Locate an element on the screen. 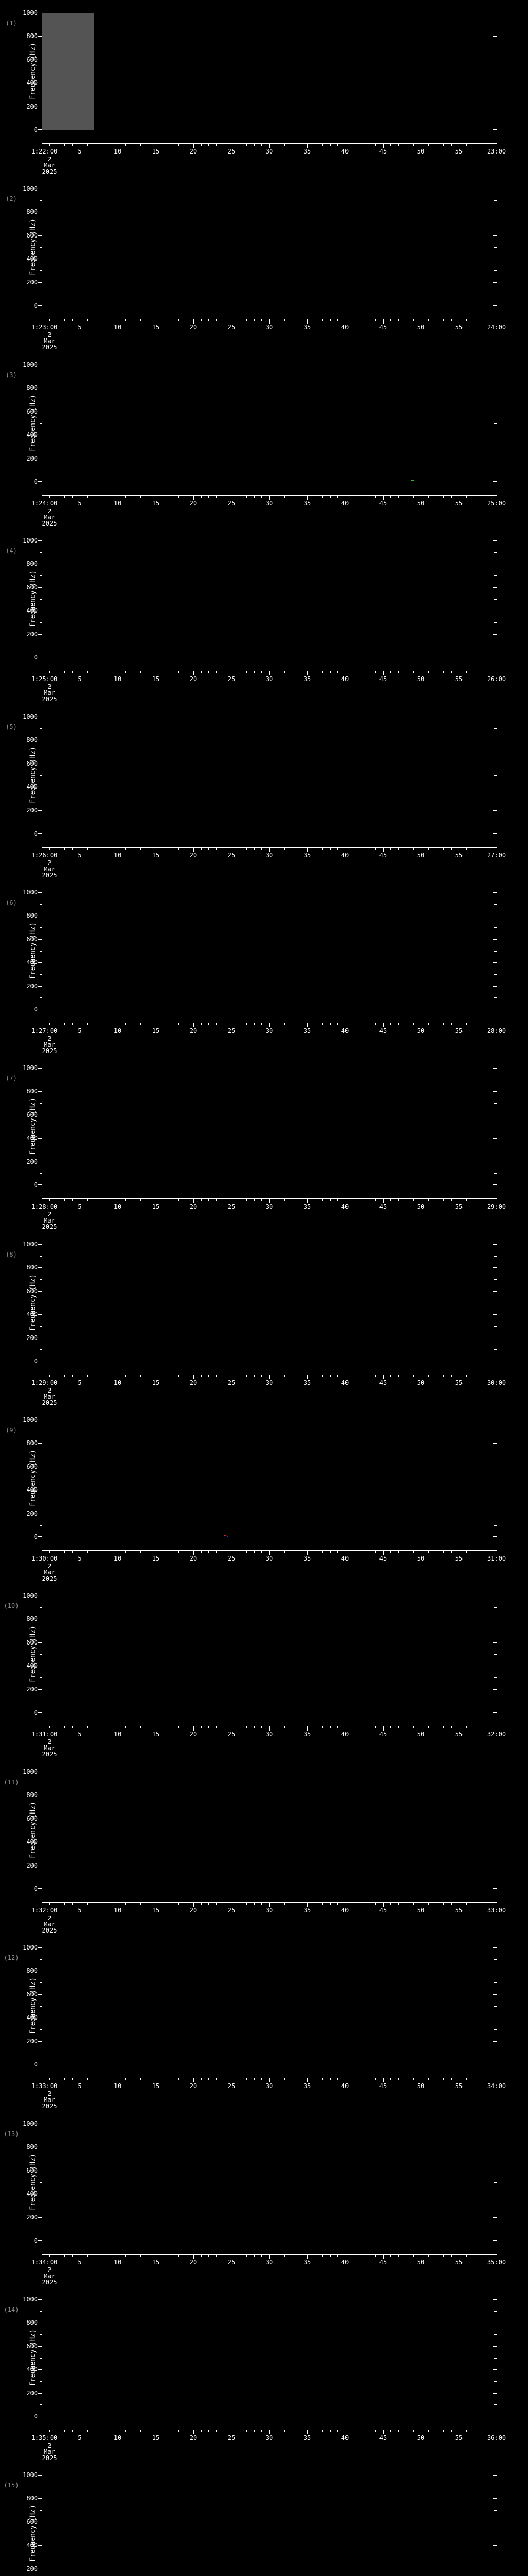 The height and width of the screenshot is (2576, 528). x-tick-label-minute: 55 is located at coordinates (459, 1031).